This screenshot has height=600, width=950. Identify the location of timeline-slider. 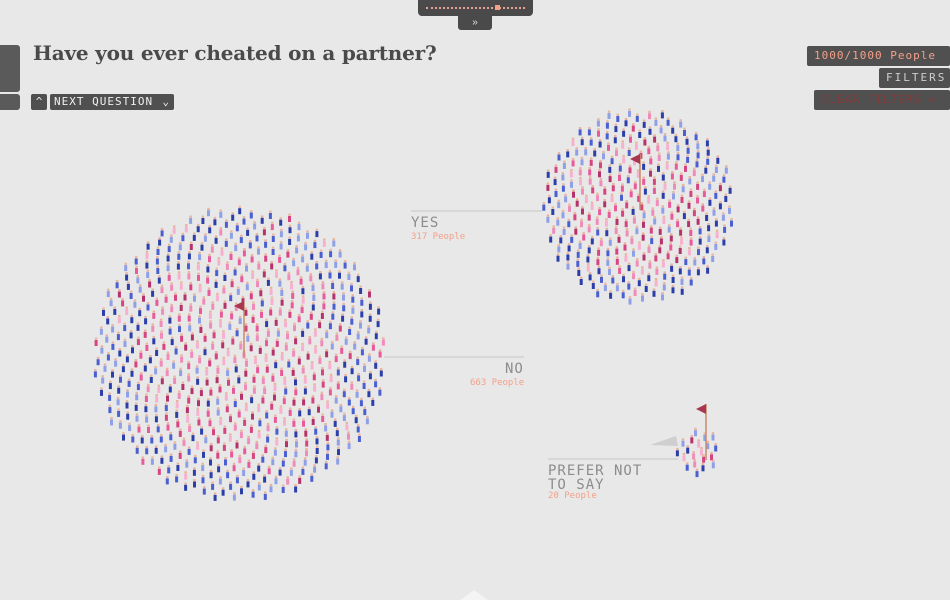
(475, 8).